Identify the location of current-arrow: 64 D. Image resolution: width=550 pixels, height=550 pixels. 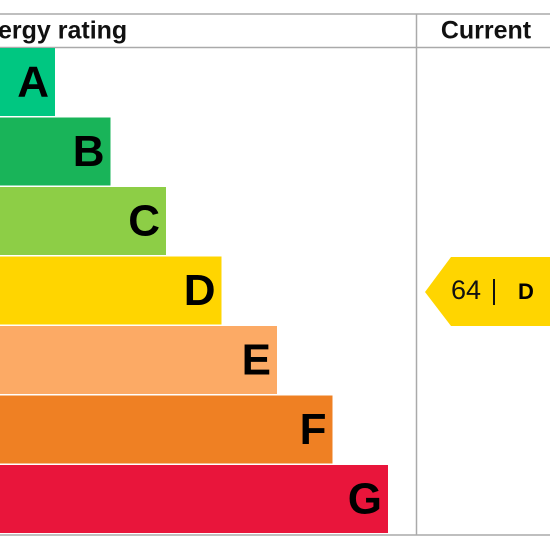
(487, 291).